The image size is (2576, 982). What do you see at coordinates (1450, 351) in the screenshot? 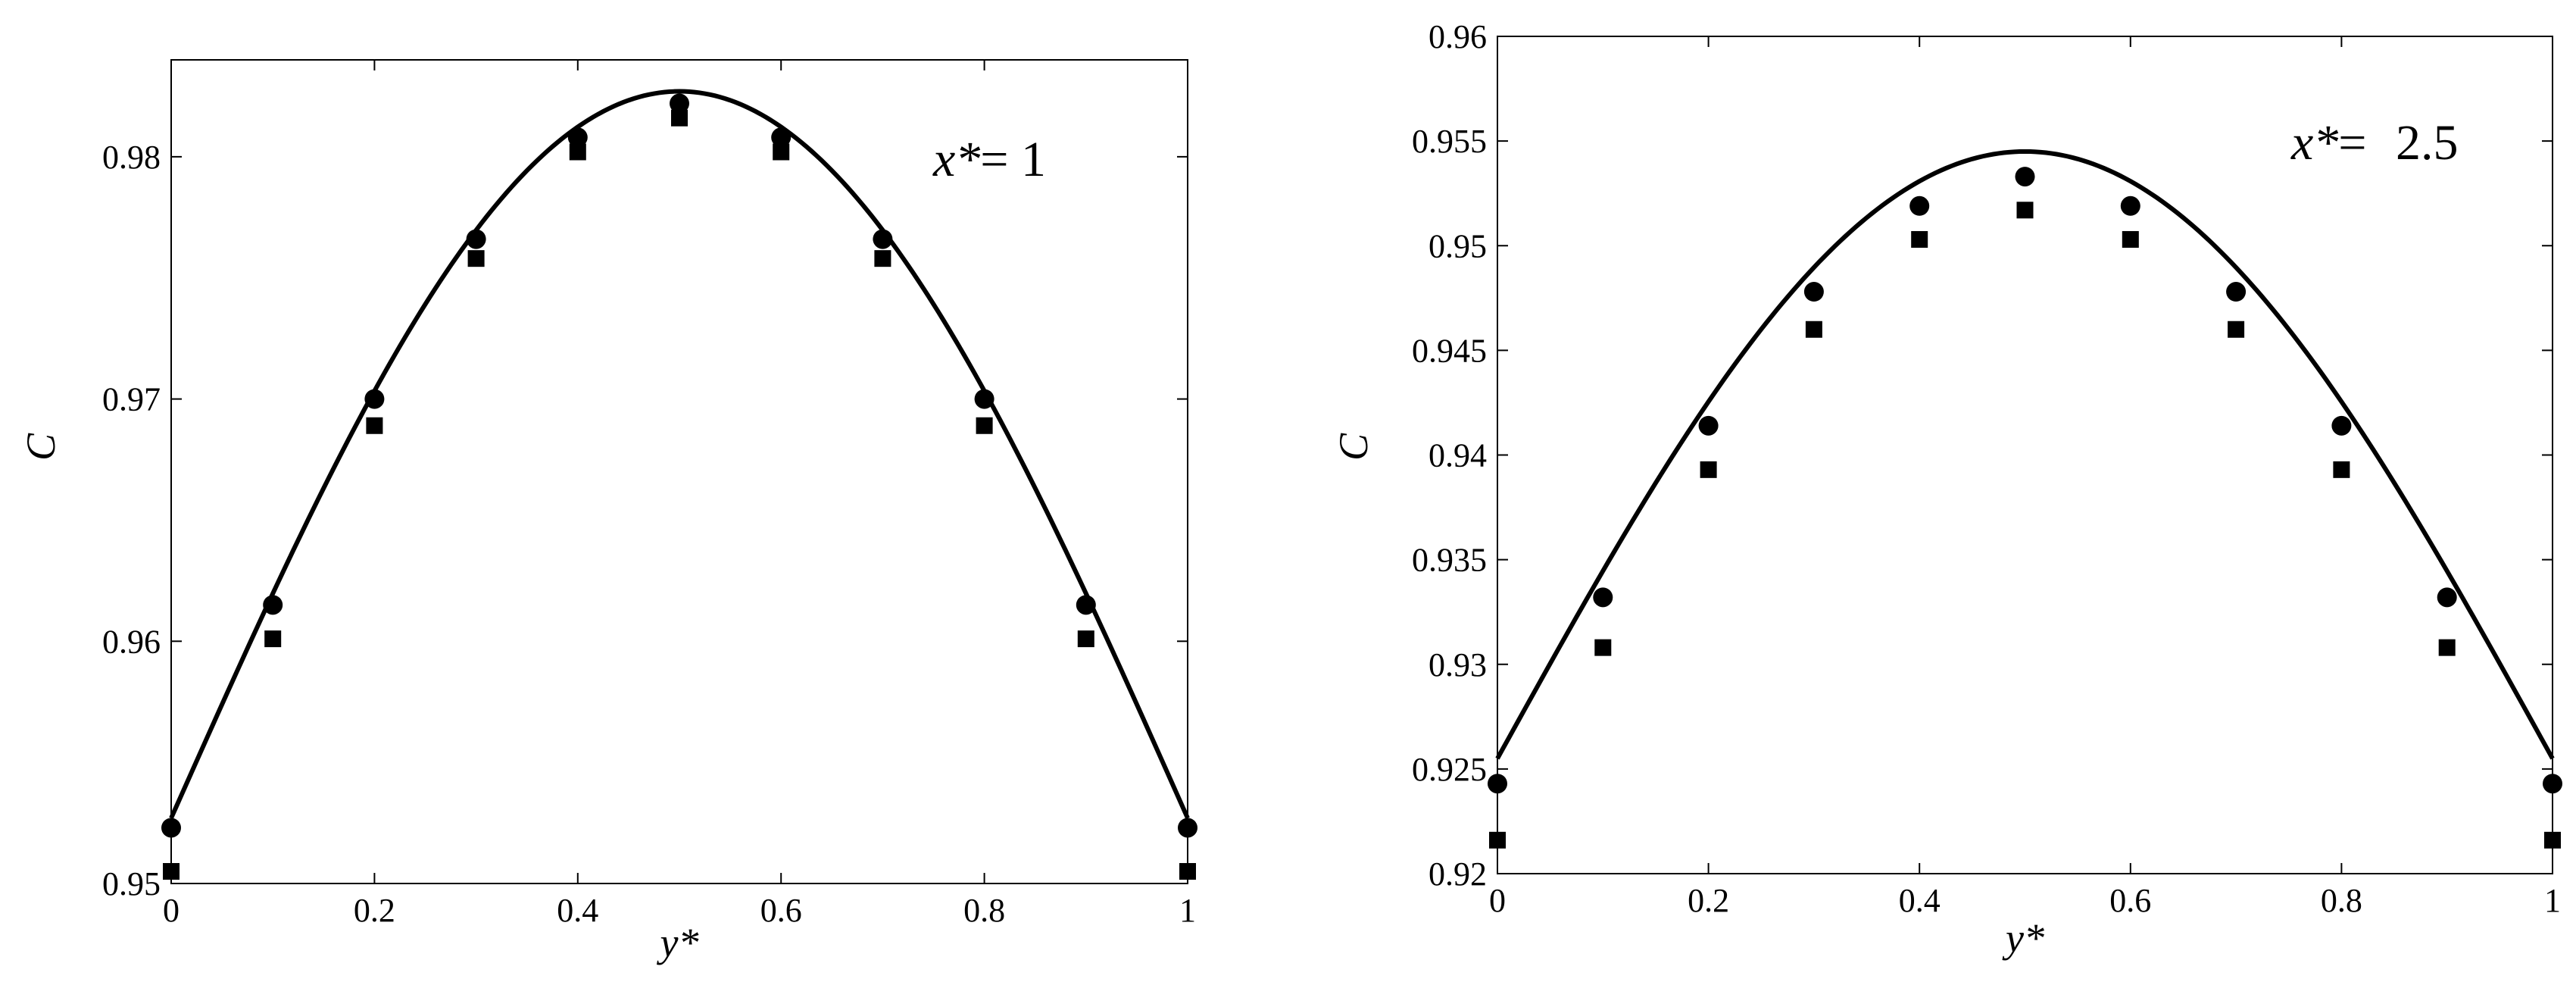
I see `y-tick-label: 0.945` at bounding box center [1450, 351].